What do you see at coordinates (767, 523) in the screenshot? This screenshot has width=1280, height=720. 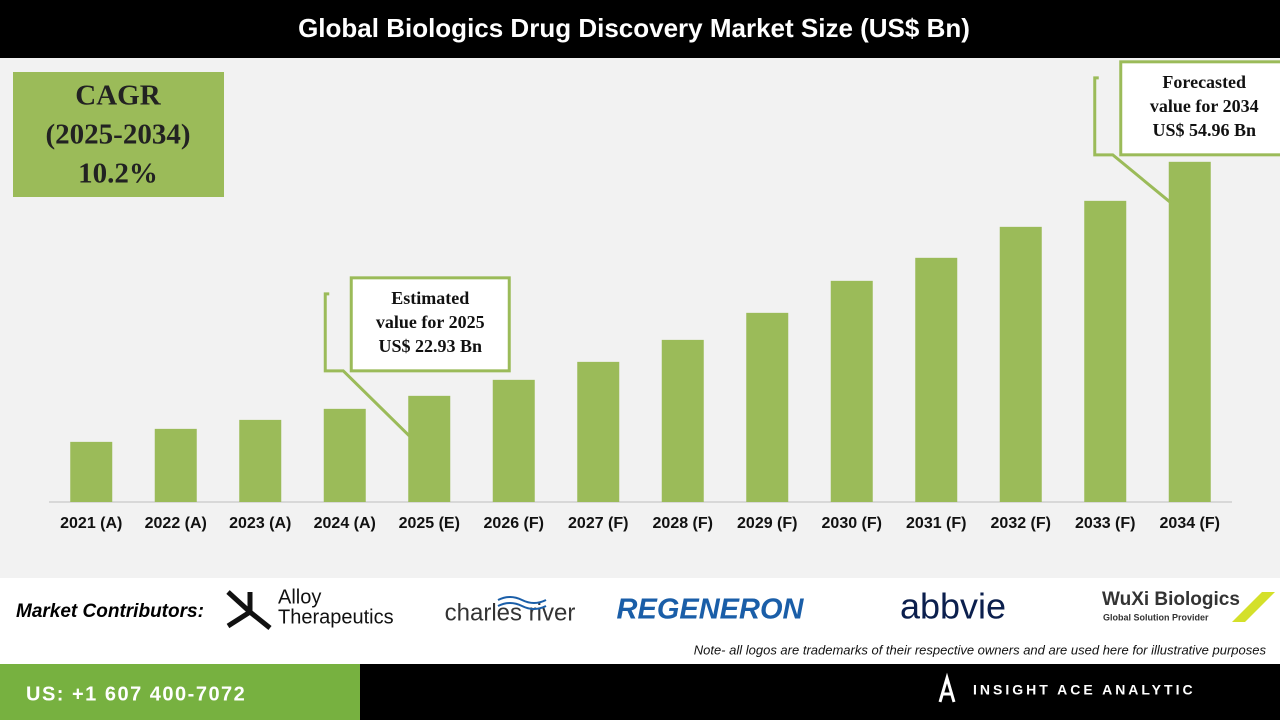 I see `x-tick-label: 2029 (F)` at bounding box center [767, 523].